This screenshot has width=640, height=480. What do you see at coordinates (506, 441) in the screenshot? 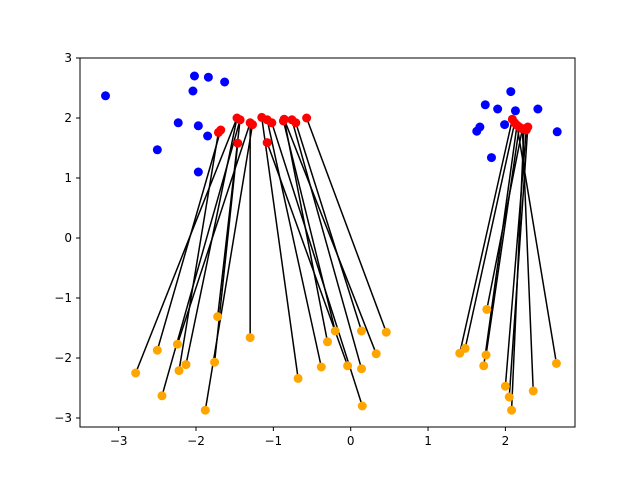
I see `x-tick-label: 2` at bounding box center [506, 441].